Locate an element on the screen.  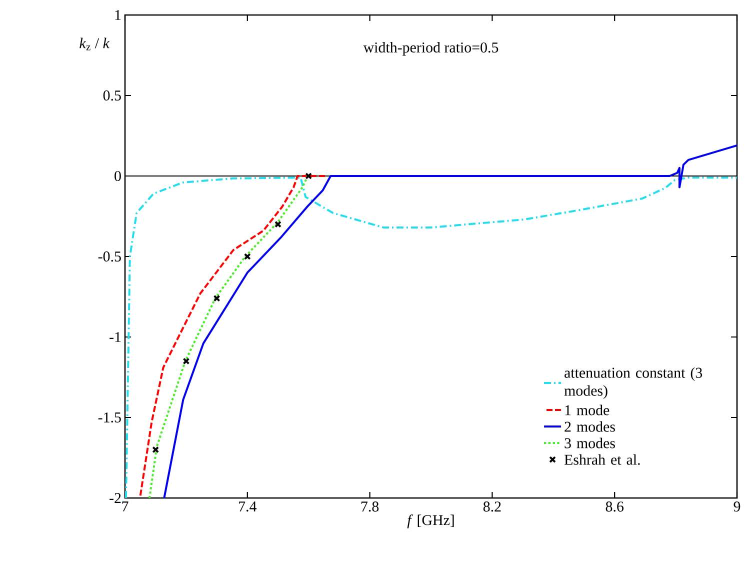
y-tick-label: -0.5 is located at coordinates (109, 256).